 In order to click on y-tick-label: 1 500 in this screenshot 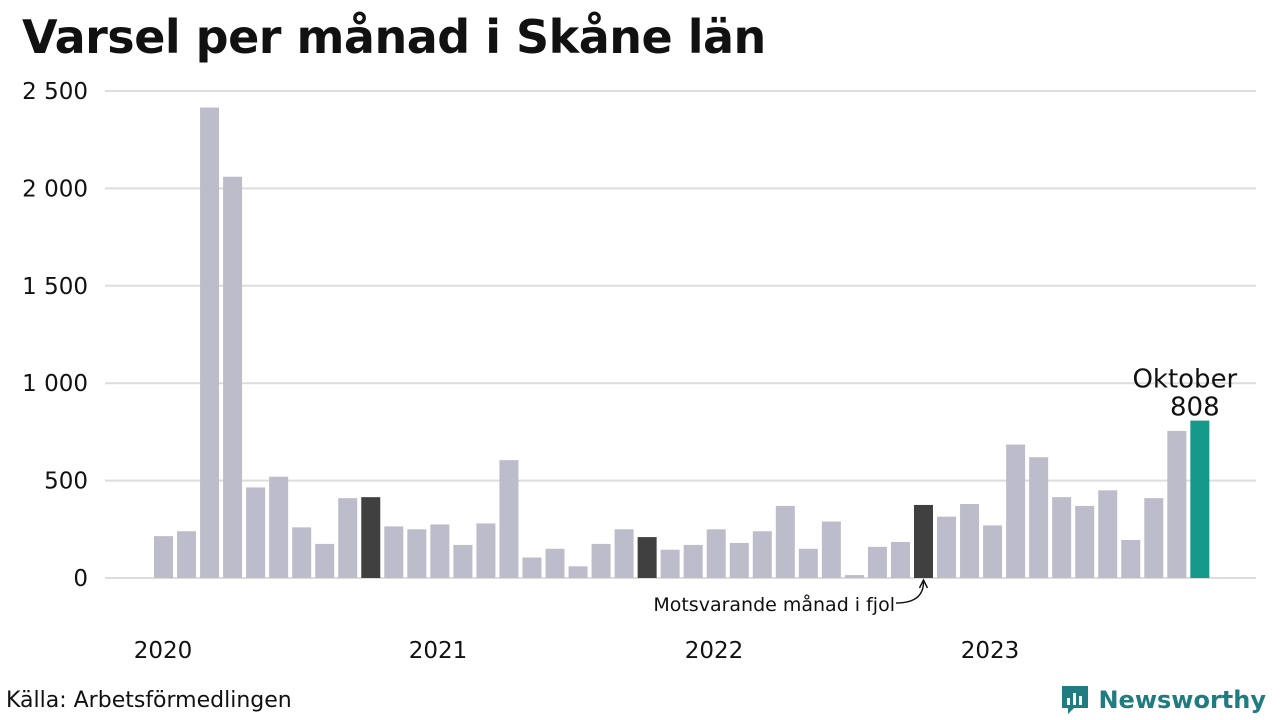, I will do `click(55, 287)`.